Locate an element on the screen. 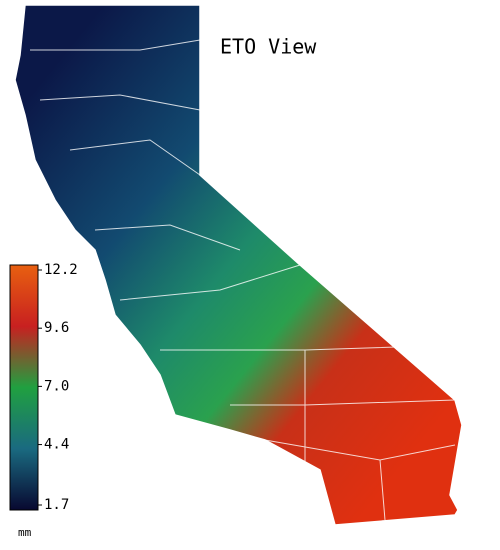 The height and width of the screenshot is (550, 500). map-title: ETO View is located at coordinates (268, 47).